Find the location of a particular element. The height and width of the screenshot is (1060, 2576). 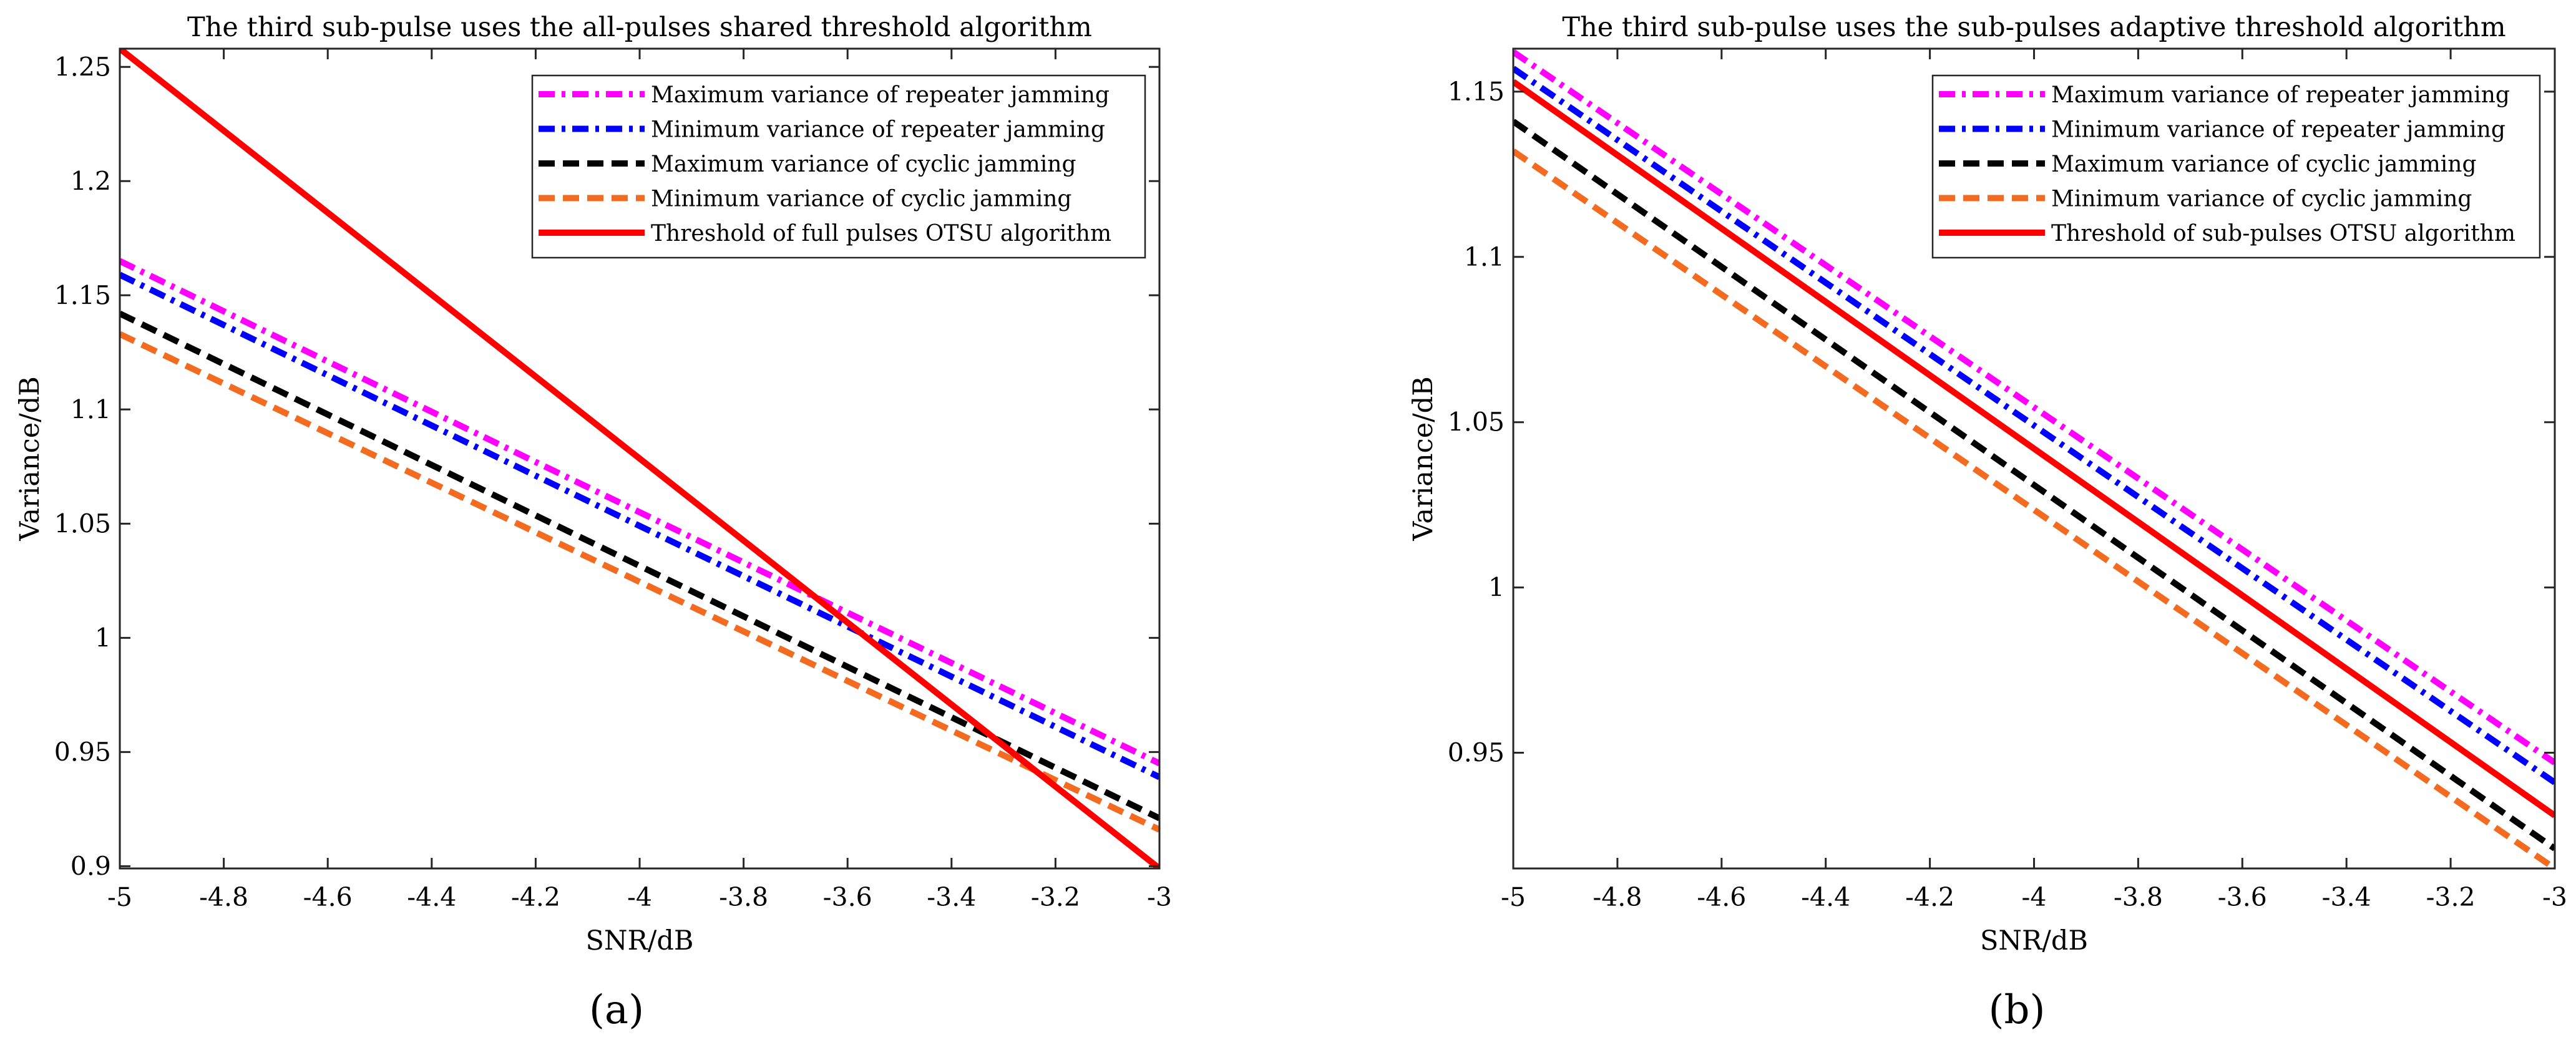

y-tick-label: 1.2 is located at coordinates (91, 181).